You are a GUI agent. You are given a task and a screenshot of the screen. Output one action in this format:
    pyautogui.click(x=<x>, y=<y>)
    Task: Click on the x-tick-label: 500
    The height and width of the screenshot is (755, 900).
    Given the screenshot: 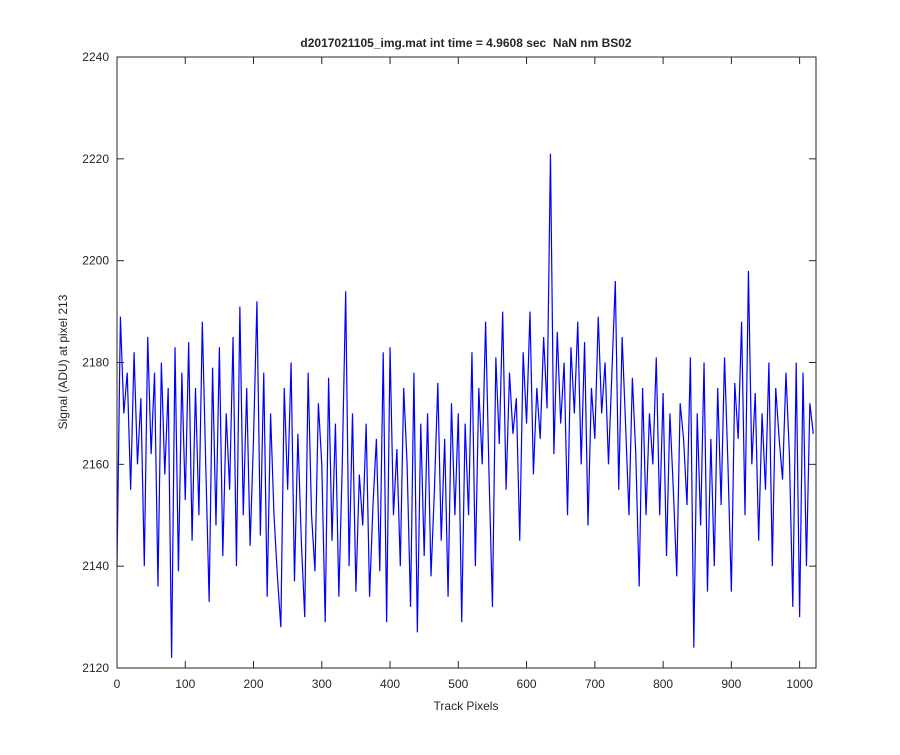 What is the action you would take?
    pyautogui.click(x=458, y=684)
    